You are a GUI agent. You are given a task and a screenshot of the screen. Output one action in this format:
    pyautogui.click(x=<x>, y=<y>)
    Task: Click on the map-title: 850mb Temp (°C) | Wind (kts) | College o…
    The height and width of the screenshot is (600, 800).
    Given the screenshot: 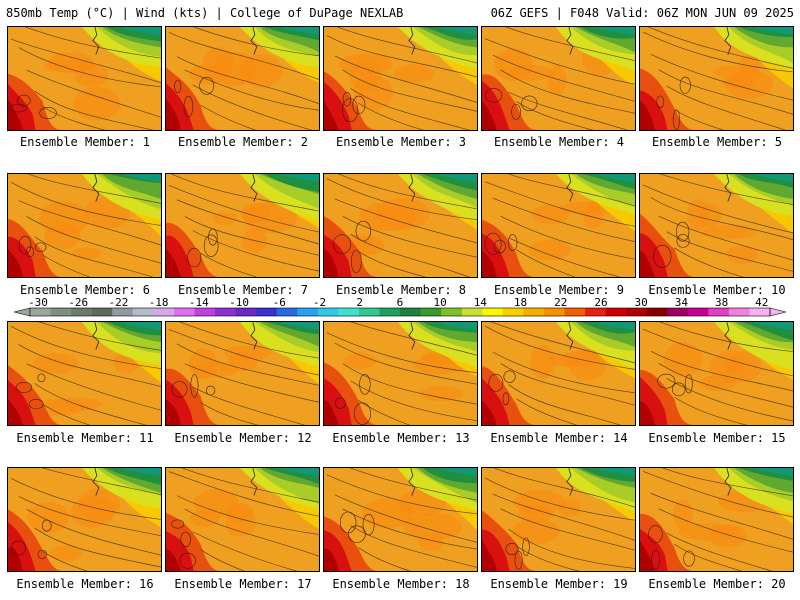 What is the action you would take?
    pyautogui.click(x=205, y=13)
    